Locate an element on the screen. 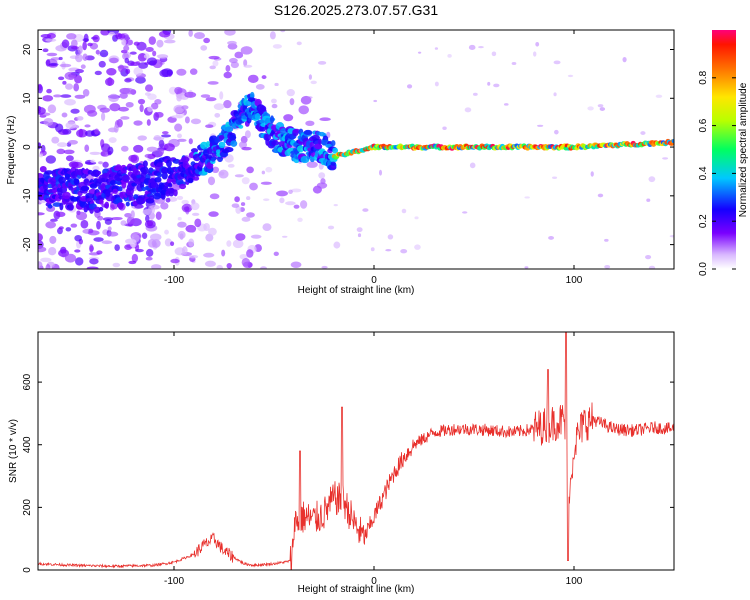 Image resolution: width=750 pixels, height=600 pixels. colorbar-label: Normalized spectral amplitude is located at coordinates (743, 149).